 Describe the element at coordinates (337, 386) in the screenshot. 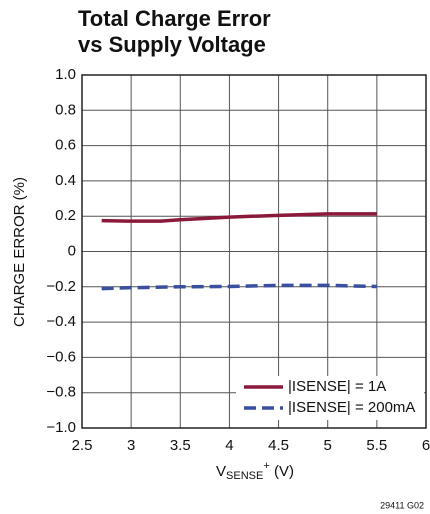

I see `legend-label: |ISENSE| = 1A` at that location.